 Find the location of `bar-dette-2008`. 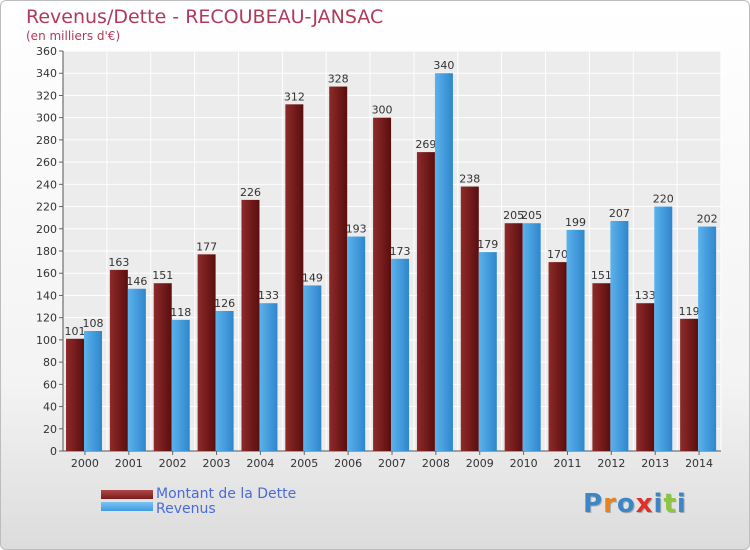

bar-dette-2008 is located at coordinates (425, 301).